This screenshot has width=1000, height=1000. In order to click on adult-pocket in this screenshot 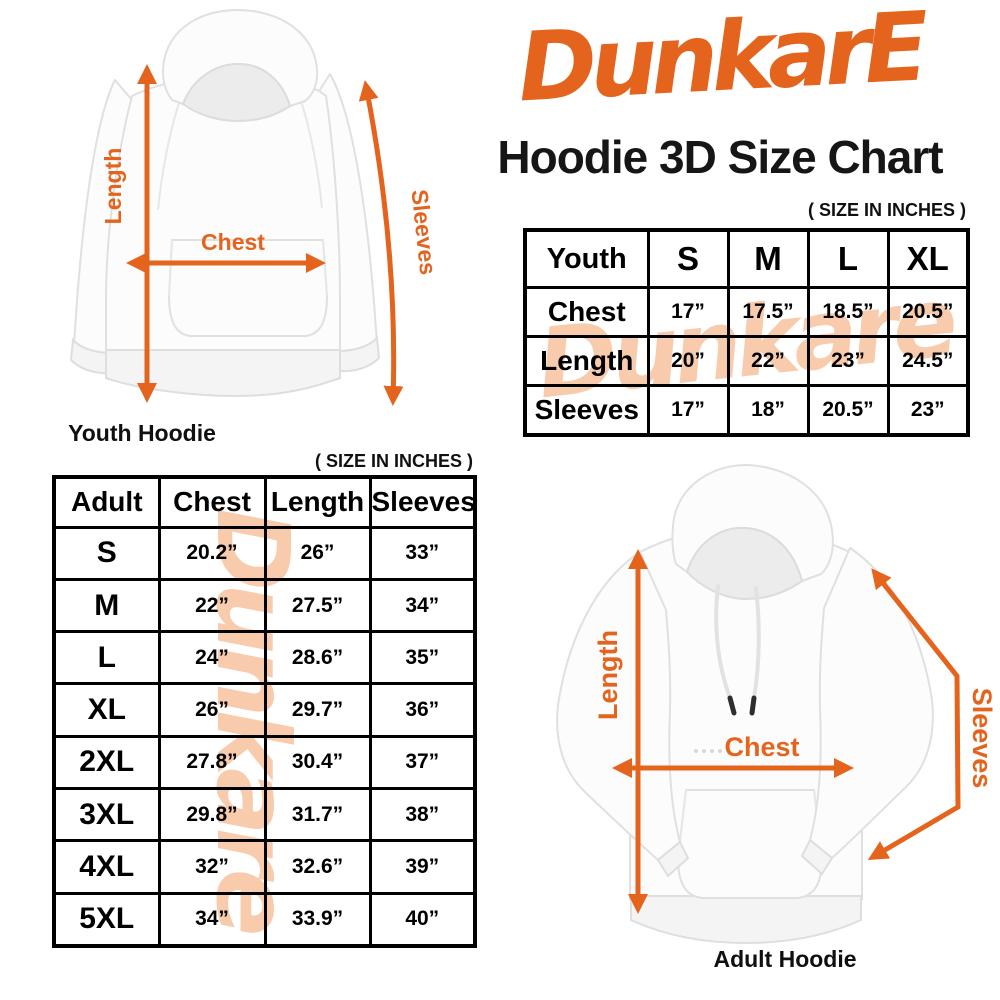, I will do `click(750, 844)`.